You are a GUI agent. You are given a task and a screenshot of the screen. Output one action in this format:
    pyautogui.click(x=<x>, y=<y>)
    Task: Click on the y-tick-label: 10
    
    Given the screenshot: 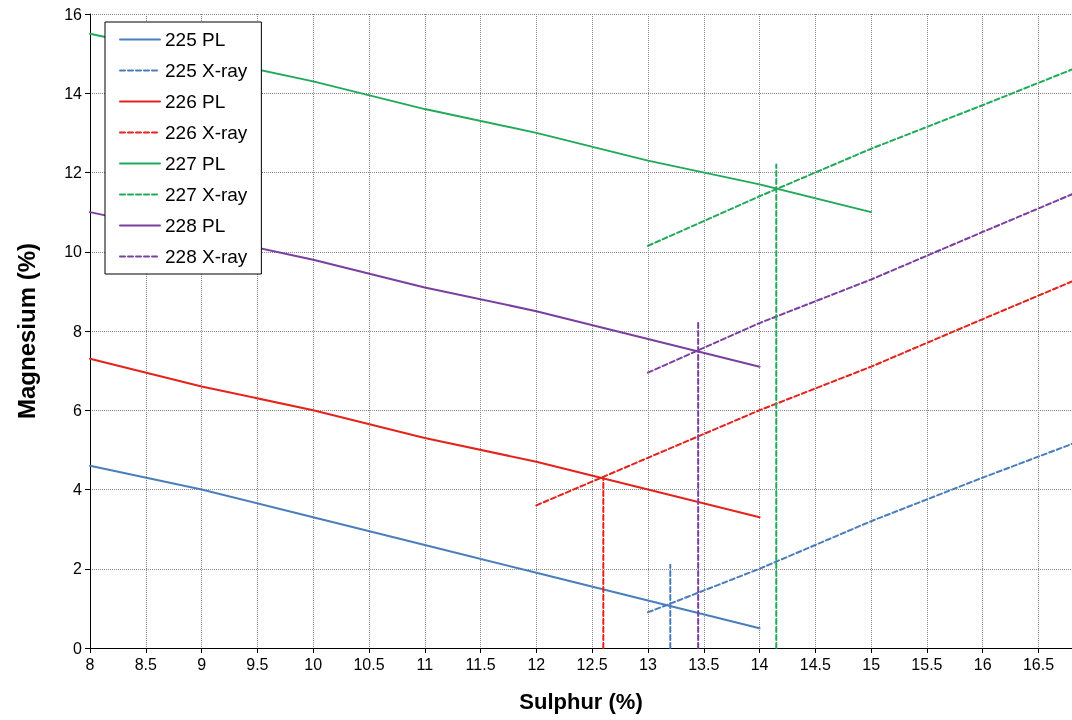 What is the action you would take?
    pyautogui.click(x=73, y=252)
    